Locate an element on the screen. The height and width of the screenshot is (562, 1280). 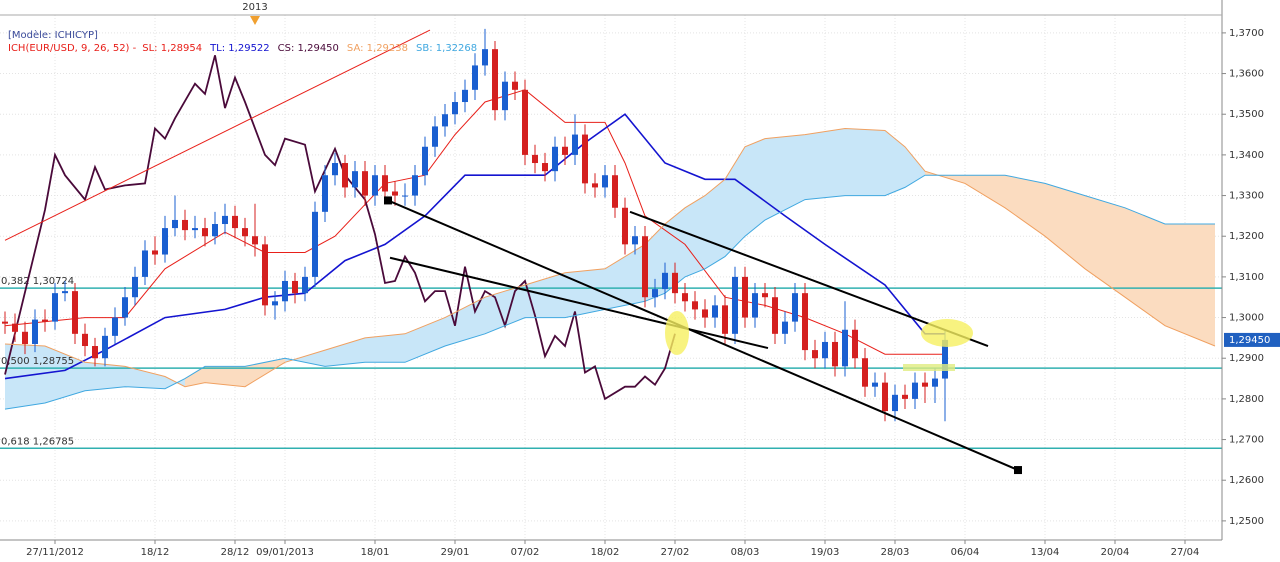
y-tick-label: 1,2600 is located at coordinates (1246, 480).